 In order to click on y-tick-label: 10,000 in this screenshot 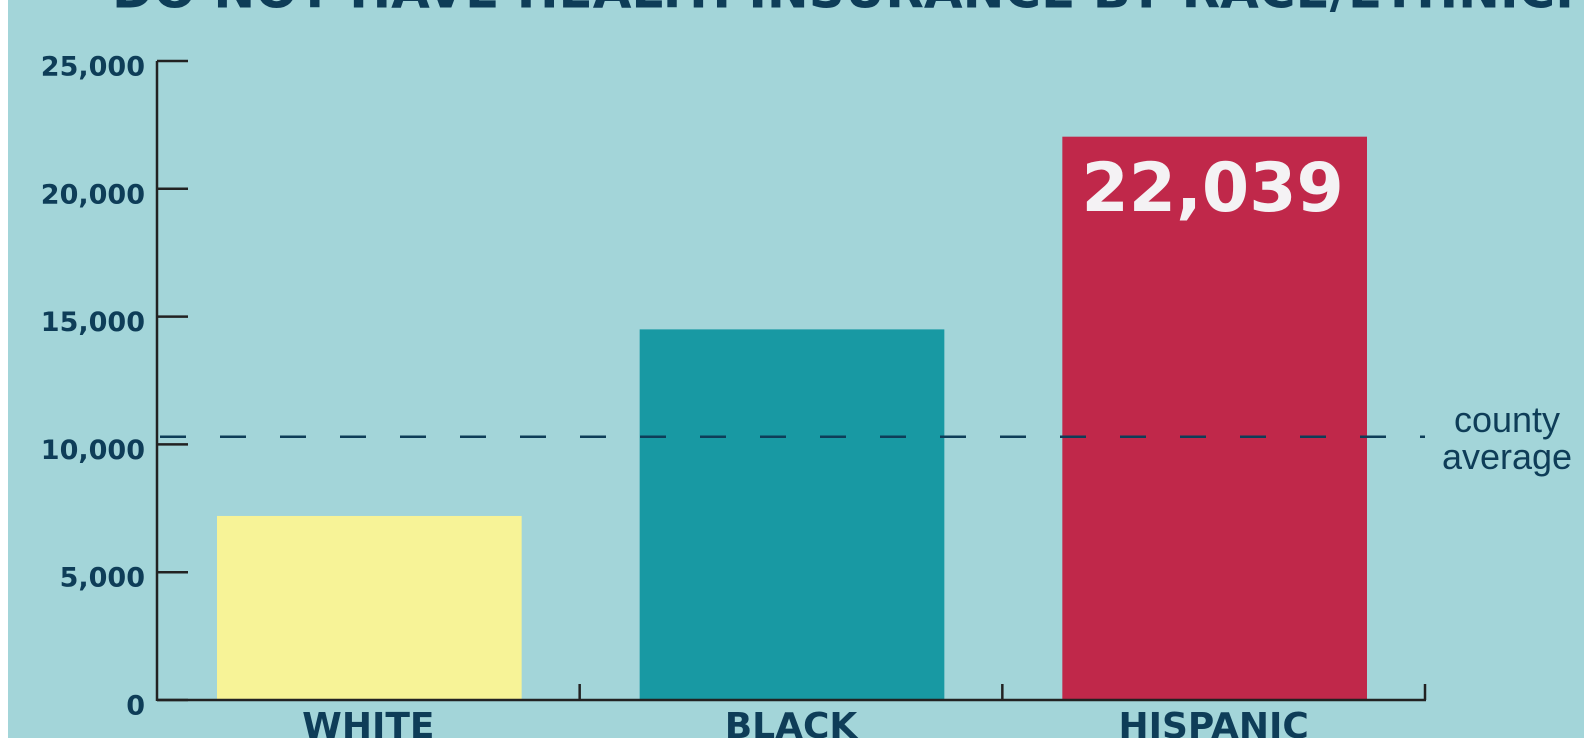, I will do `click(93, 450)`.